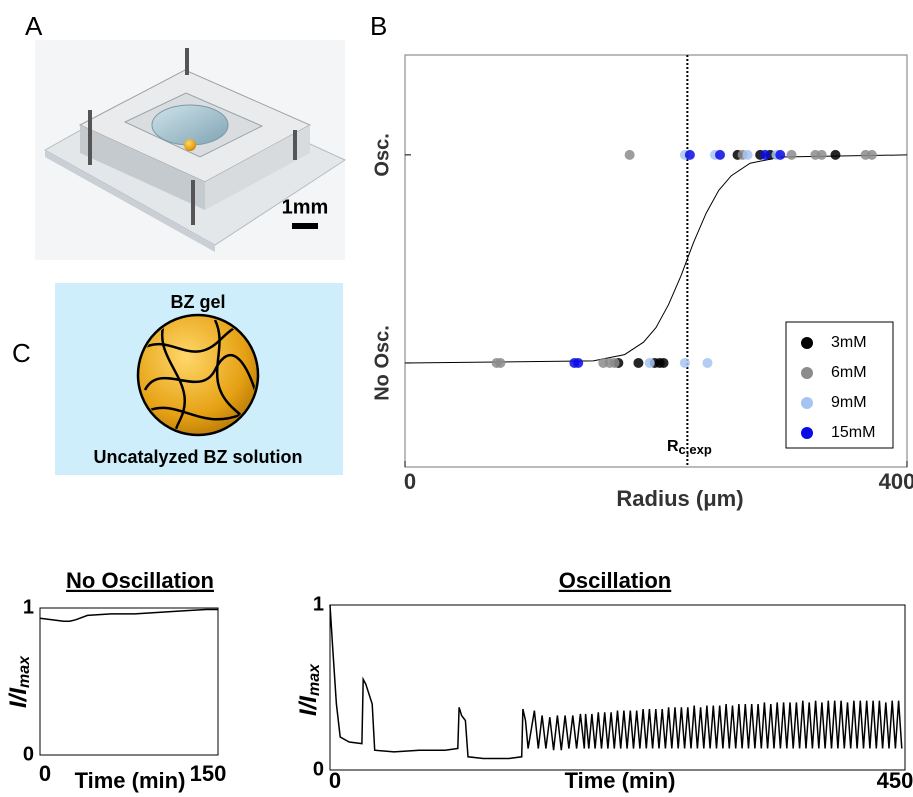  Describe the element at coordinates (190, 145) in the screenshot. I see `gel-bead` at that location.